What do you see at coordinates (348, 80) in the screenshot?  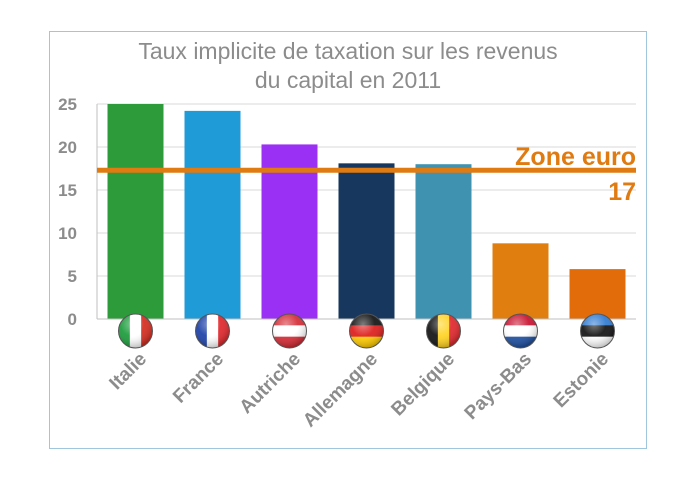 I see `chart-title-line-2: du capital en 2011` at bounding box center [348, 80].